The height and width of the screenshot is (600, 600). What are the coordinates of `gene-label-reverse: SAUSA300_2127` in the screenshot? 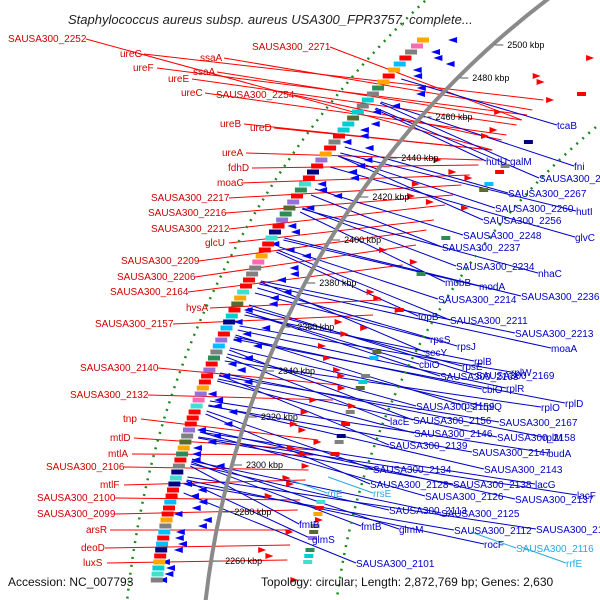 It's located at (568, 530).